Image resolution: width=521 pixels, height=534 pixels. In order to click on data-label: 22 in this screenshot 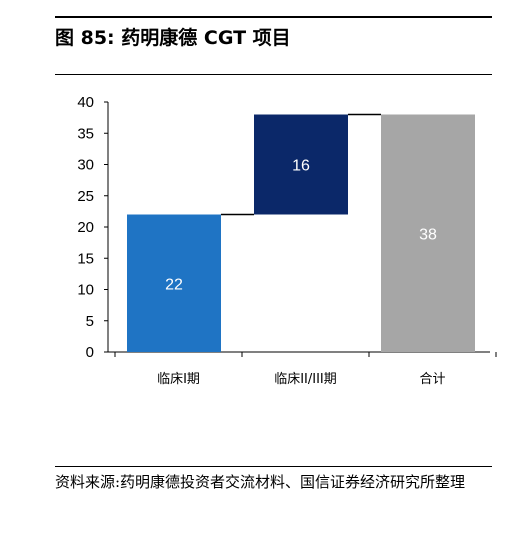, I will do `click(174, 284)`.